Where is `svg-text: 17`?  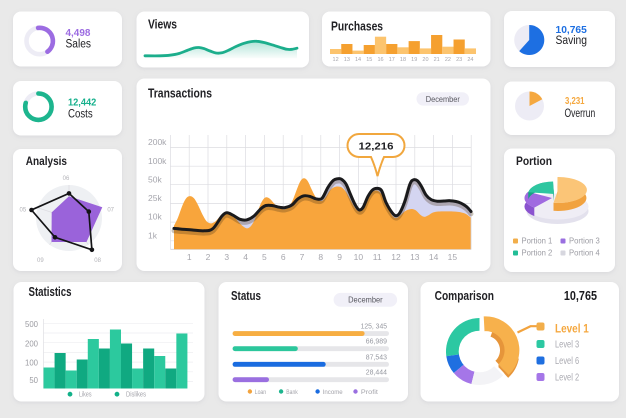 svg-text: 17 is located at coordinates (392, 60).